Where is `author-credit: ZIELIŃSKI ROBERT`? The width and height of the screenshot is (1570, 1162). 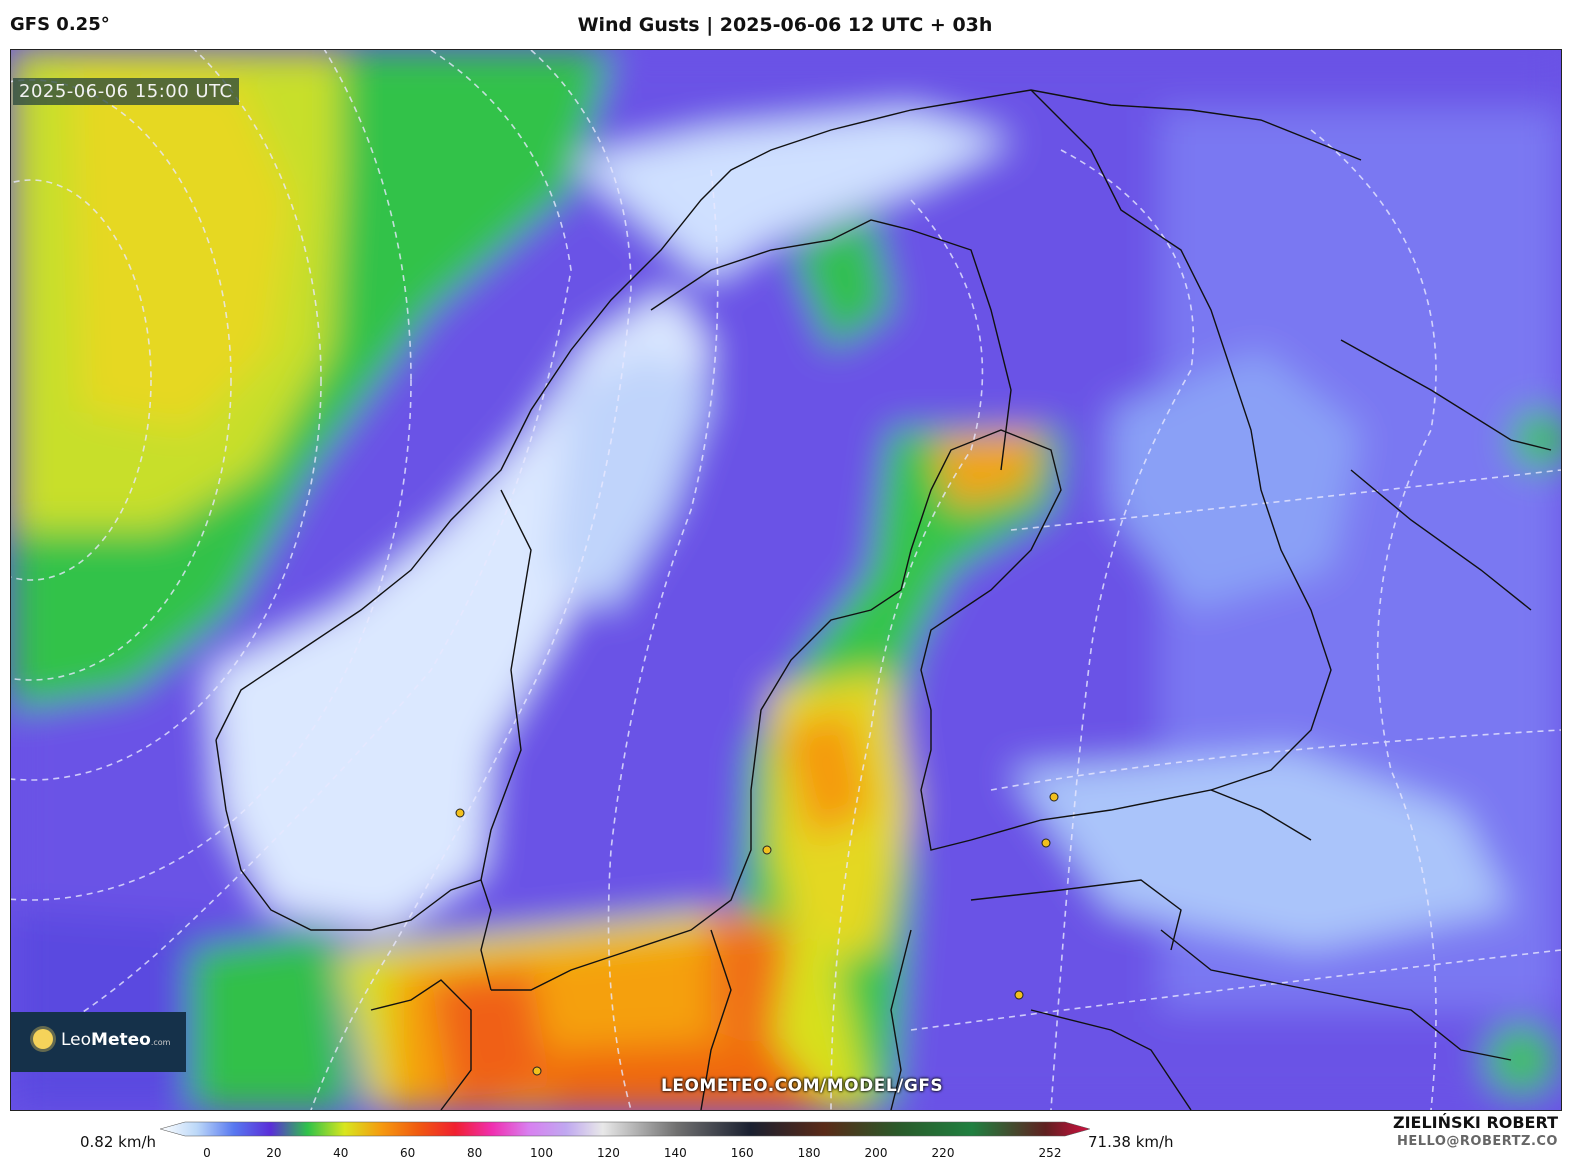
author-credit: ZIELIŃSKI ROBERT is located at coordinates (1475, 1122).